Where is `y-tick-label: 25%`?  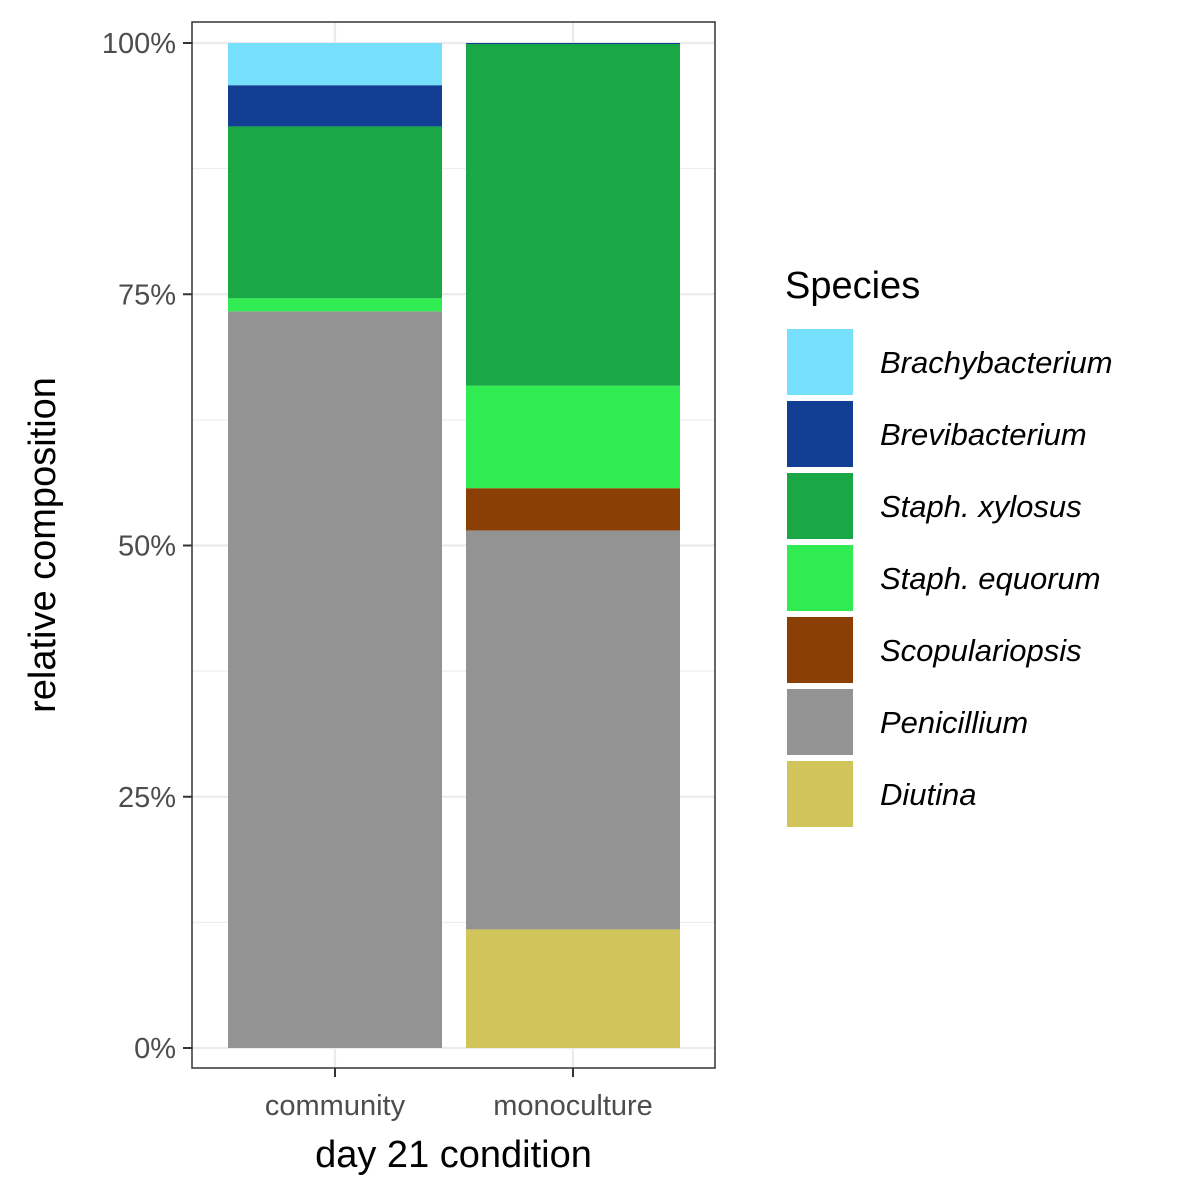
y-tick-label: 25% is located at coordinates (147, 798).